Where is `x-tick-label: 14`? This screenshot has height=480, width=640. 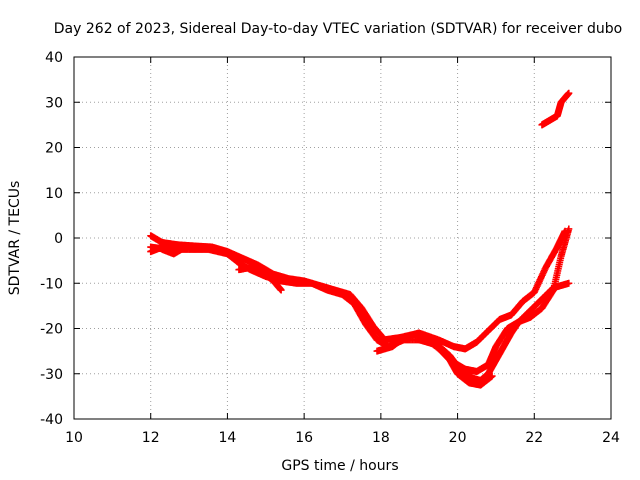
x-tick-label: 14 is located at coordinates (228, 438).